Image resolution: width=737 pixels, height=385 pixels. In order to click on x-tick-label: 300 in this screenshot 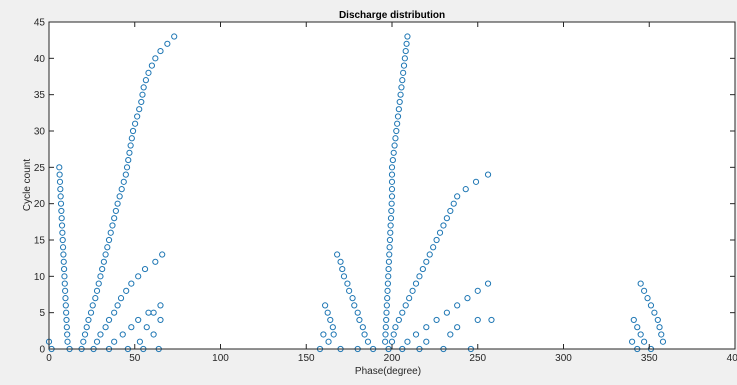, I will do `click(563, 358)`.